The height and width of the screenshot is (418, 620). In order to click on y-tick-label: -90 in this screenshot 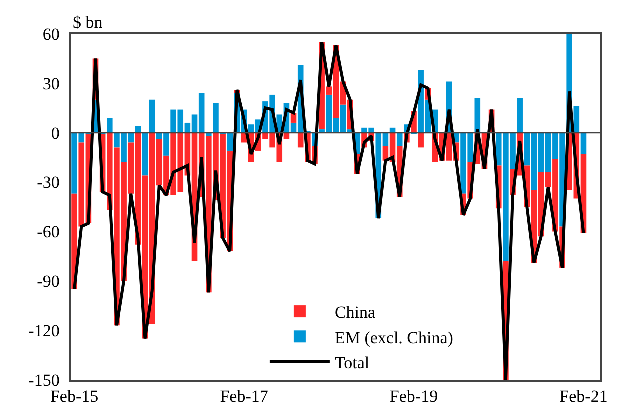, I will do `click(48, 282)`.